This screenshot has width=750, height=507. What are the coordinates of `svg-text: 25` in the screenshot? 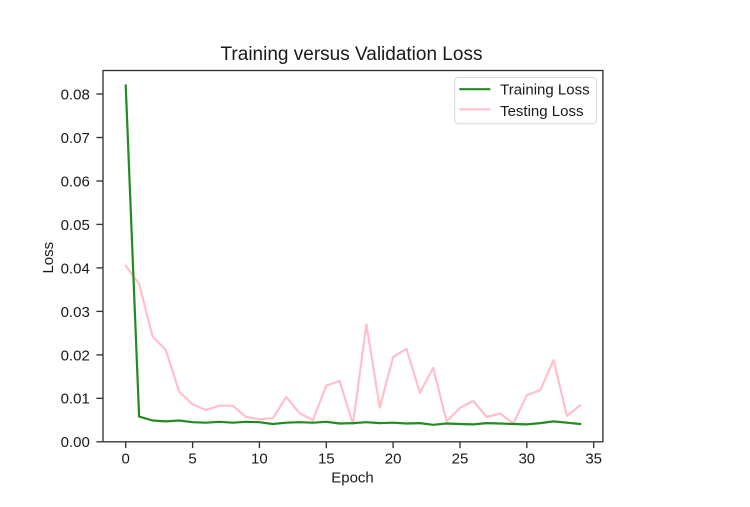 It's located at (460, 458).